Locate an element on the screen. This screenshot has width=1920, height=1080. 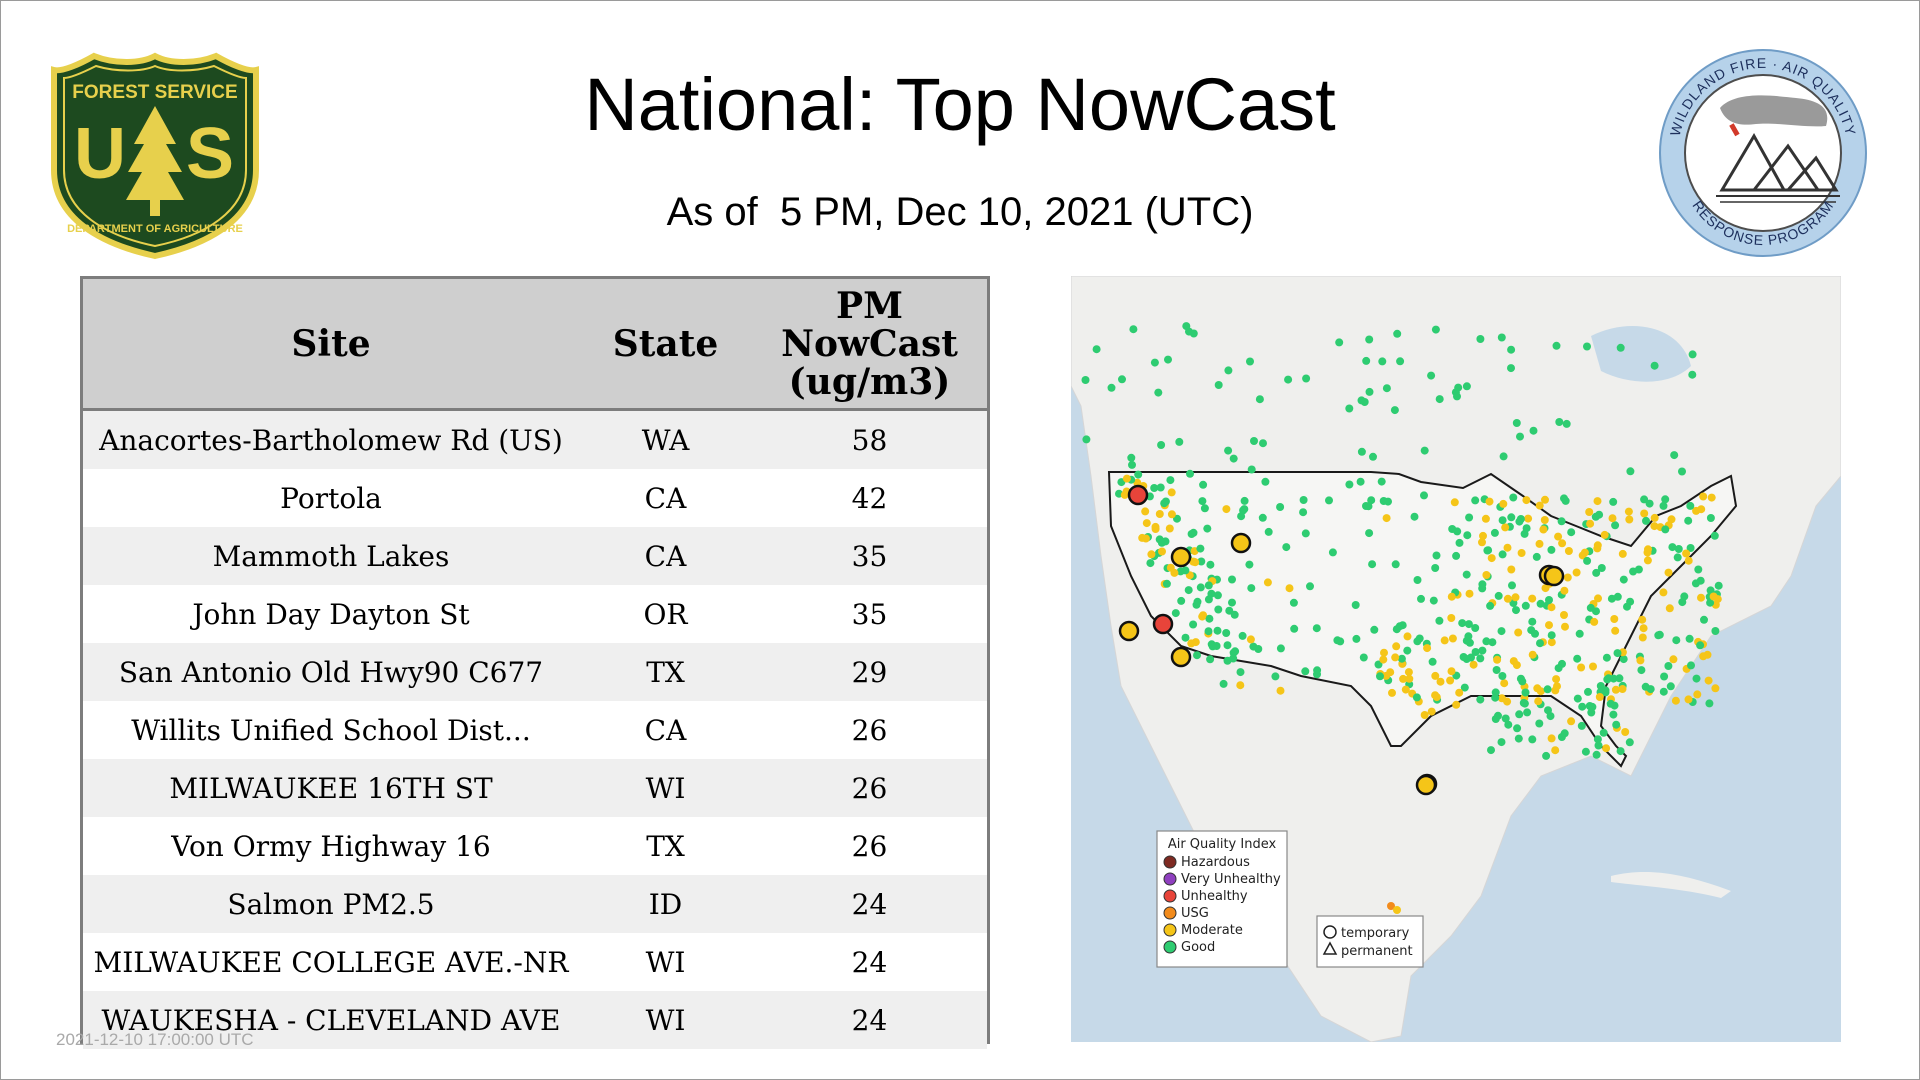
table-row: Salmon PM2.5 ID 24 is located at coordinates (535, 904).